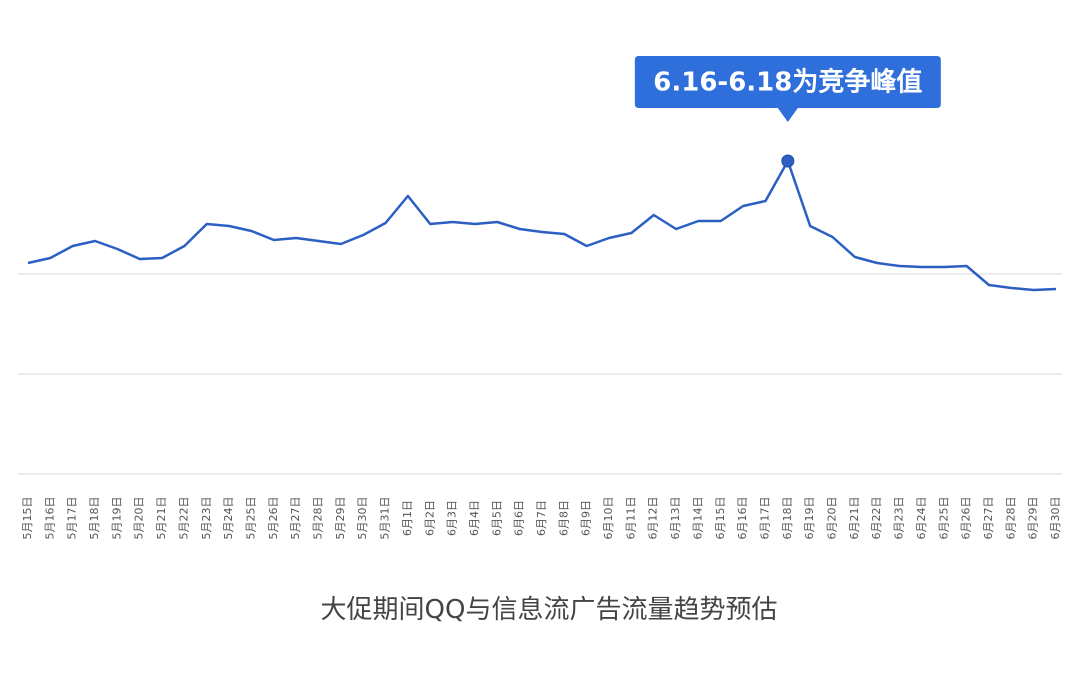 This screenshot has width=1078, height=680. Describe the element at coordinates (943, 518) in the screenshot. I see `x-tick-label: 6月25日` at that location.